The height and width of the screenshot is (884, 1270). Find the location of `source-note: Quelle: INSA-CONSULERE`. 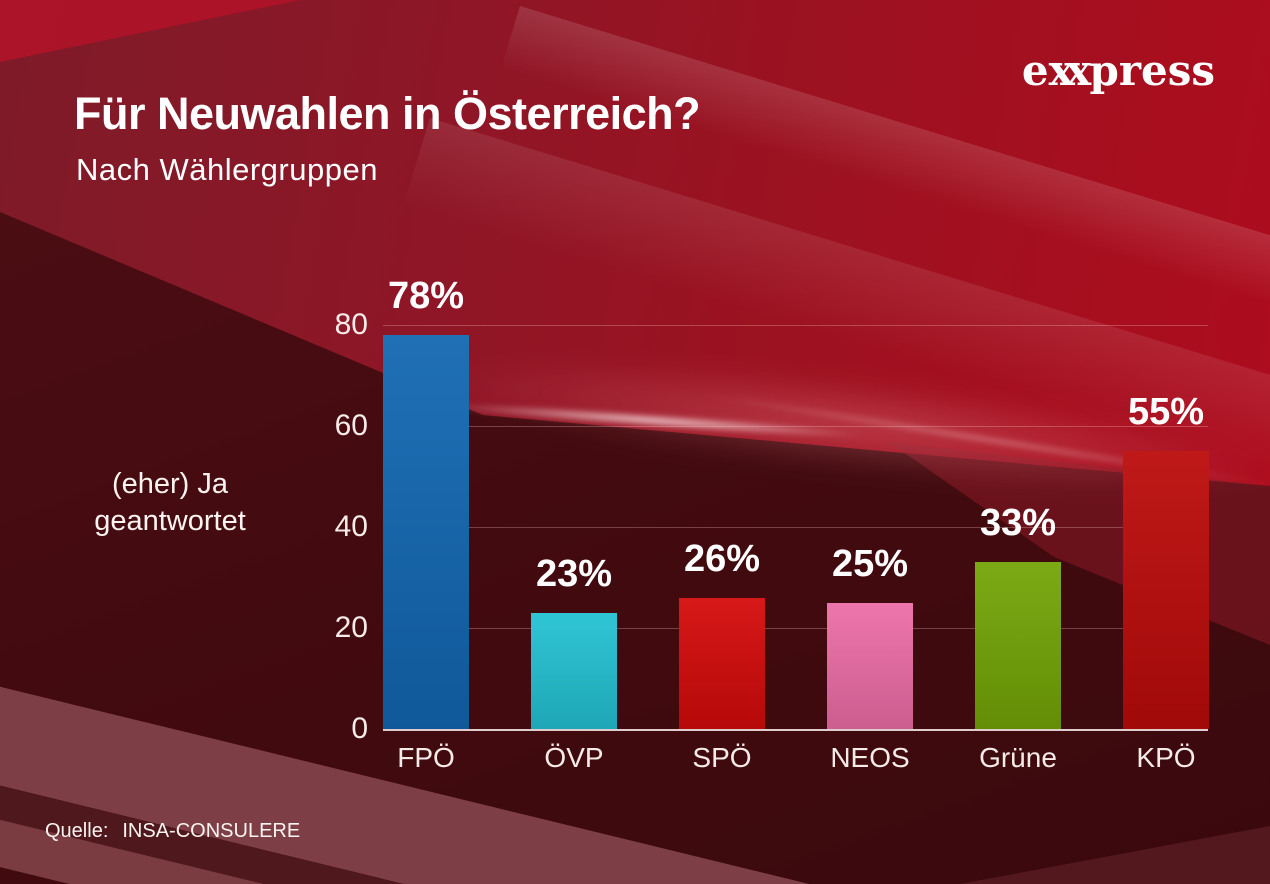

source-note: Quelle: INSA-CONSULERE is located at coordinates (172, 831).